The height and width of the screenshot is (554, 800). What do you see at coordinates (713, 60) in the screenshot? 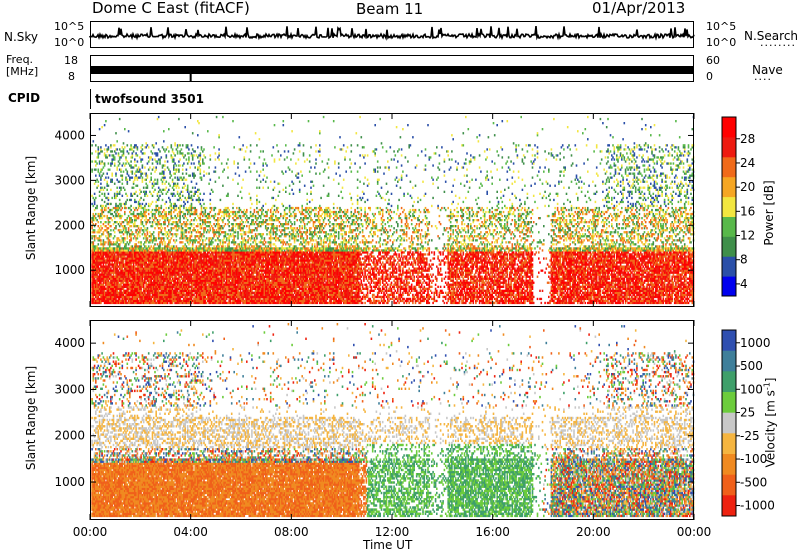
I see `nave-top-tick: 60` at bounding box center [713, 60].